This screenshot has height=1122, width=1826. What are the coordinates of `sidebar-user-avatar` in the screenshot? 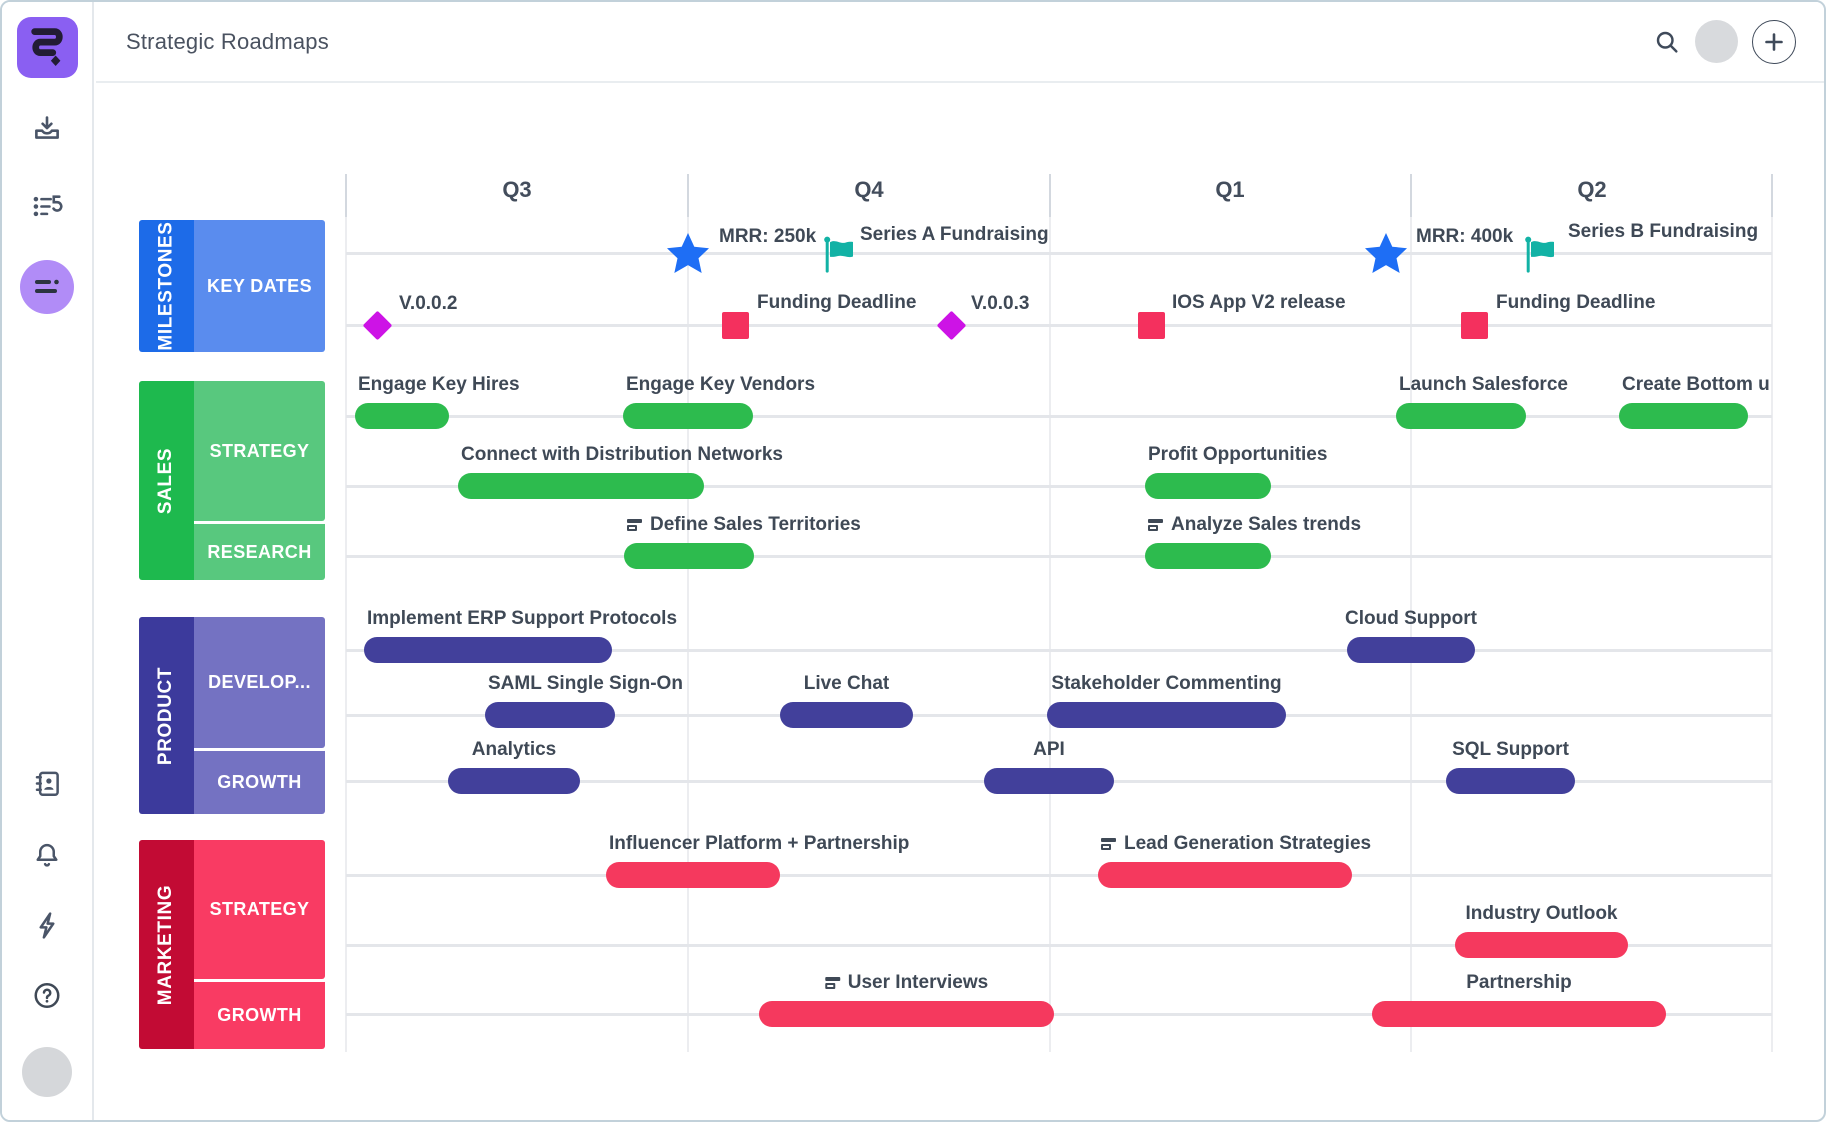 It's located at (47, 1072).